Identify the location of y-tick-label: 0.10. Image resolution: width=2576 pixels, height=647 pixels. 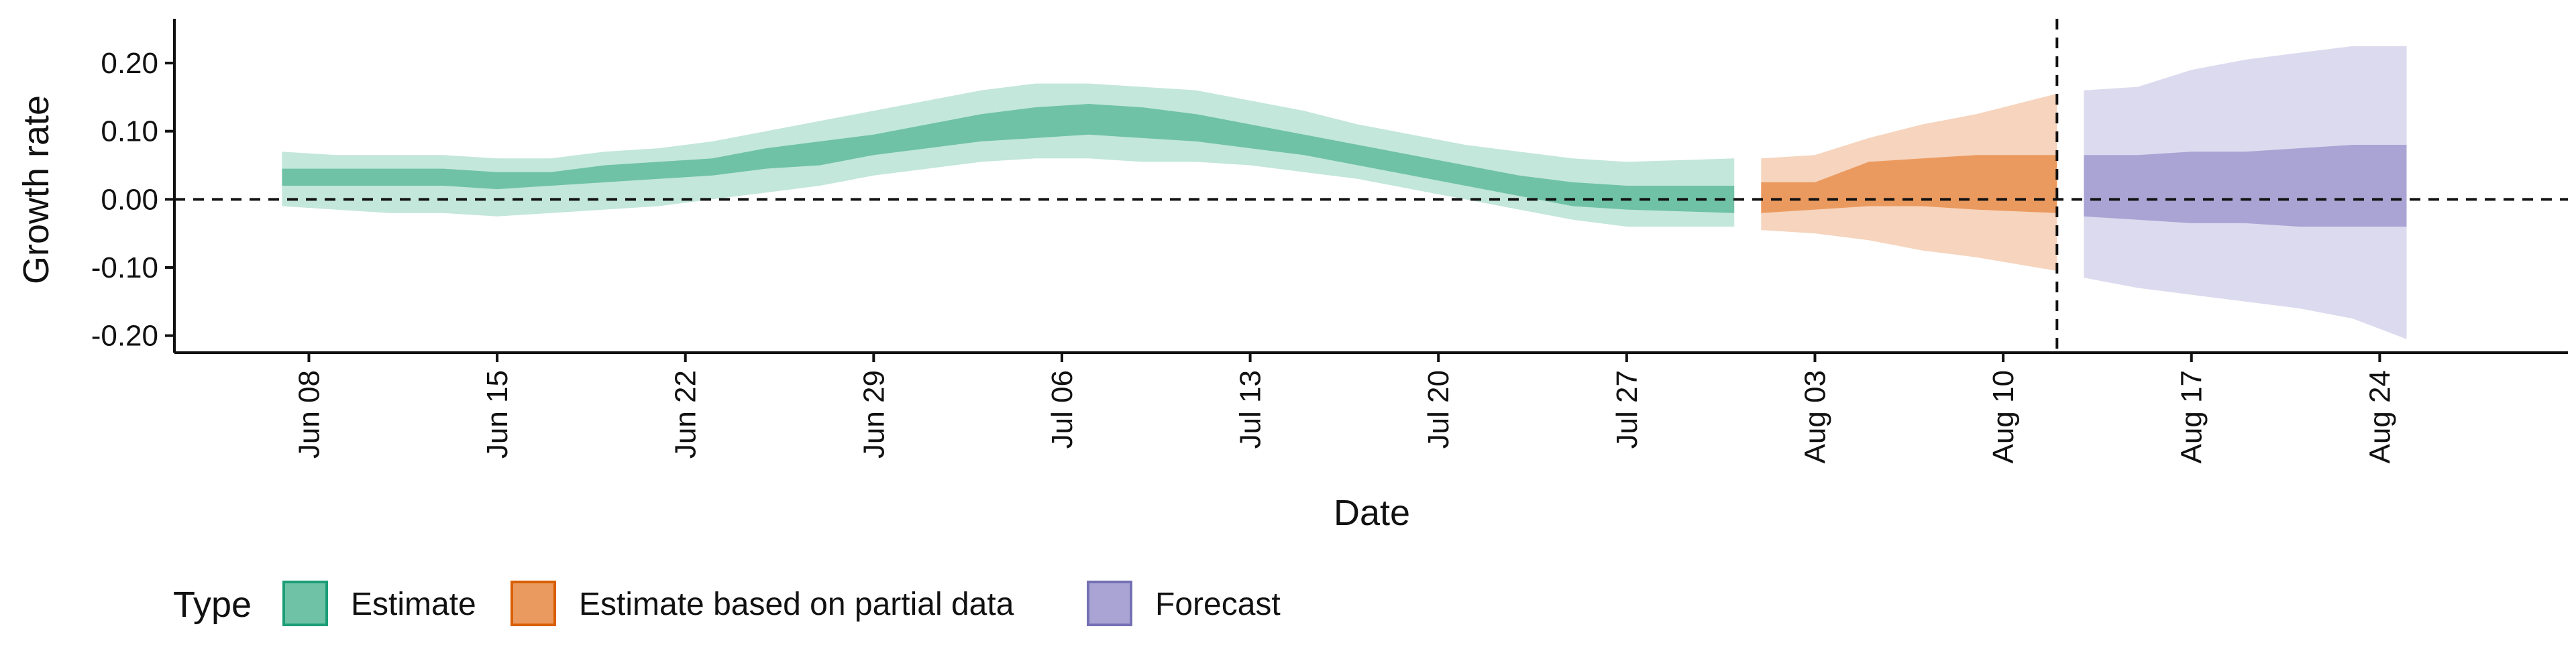
(129, 131).